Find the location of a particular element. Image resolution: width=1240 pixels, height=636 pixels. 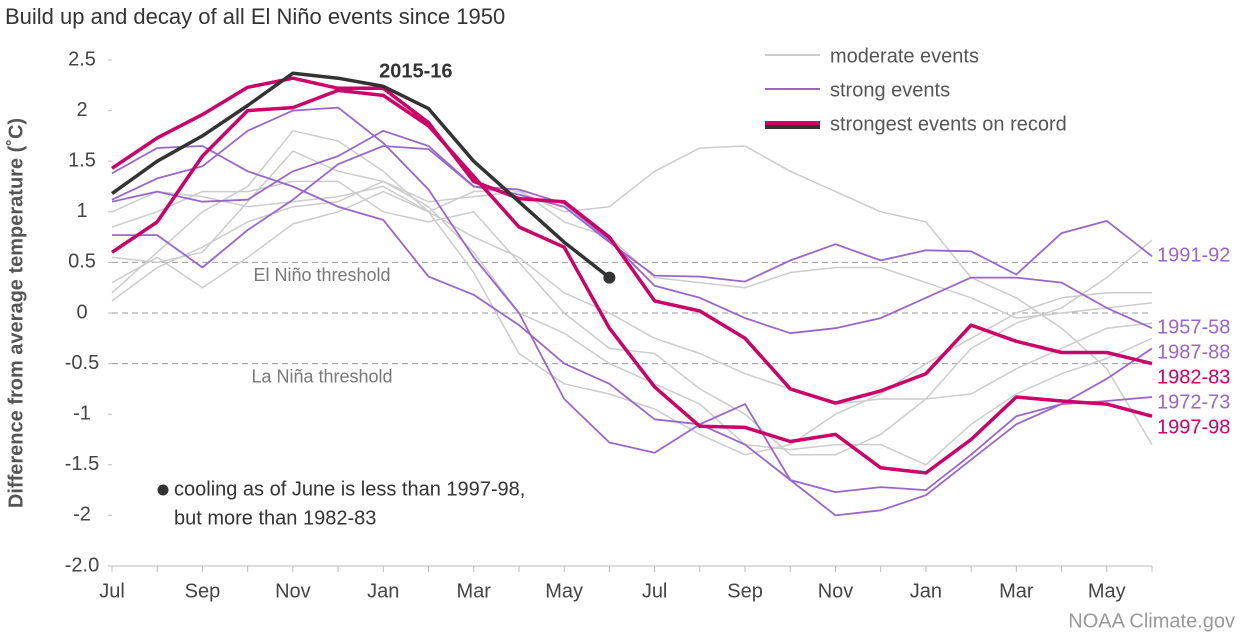

annotation: but more than 1982-83 is located at coordinates (275, 518).